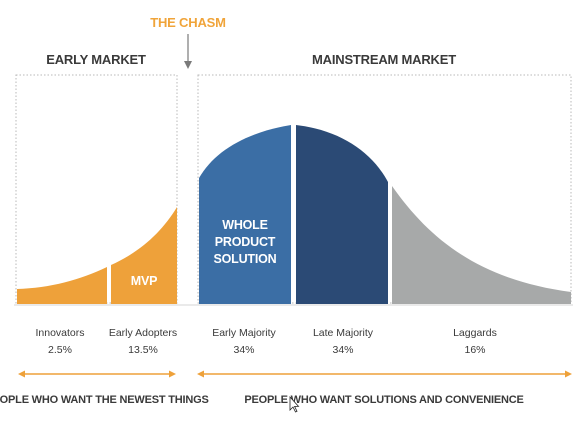 The width and height of the screenshot is (585, 422). I want to click on mouse-cursor-icon, so click(294, 404).